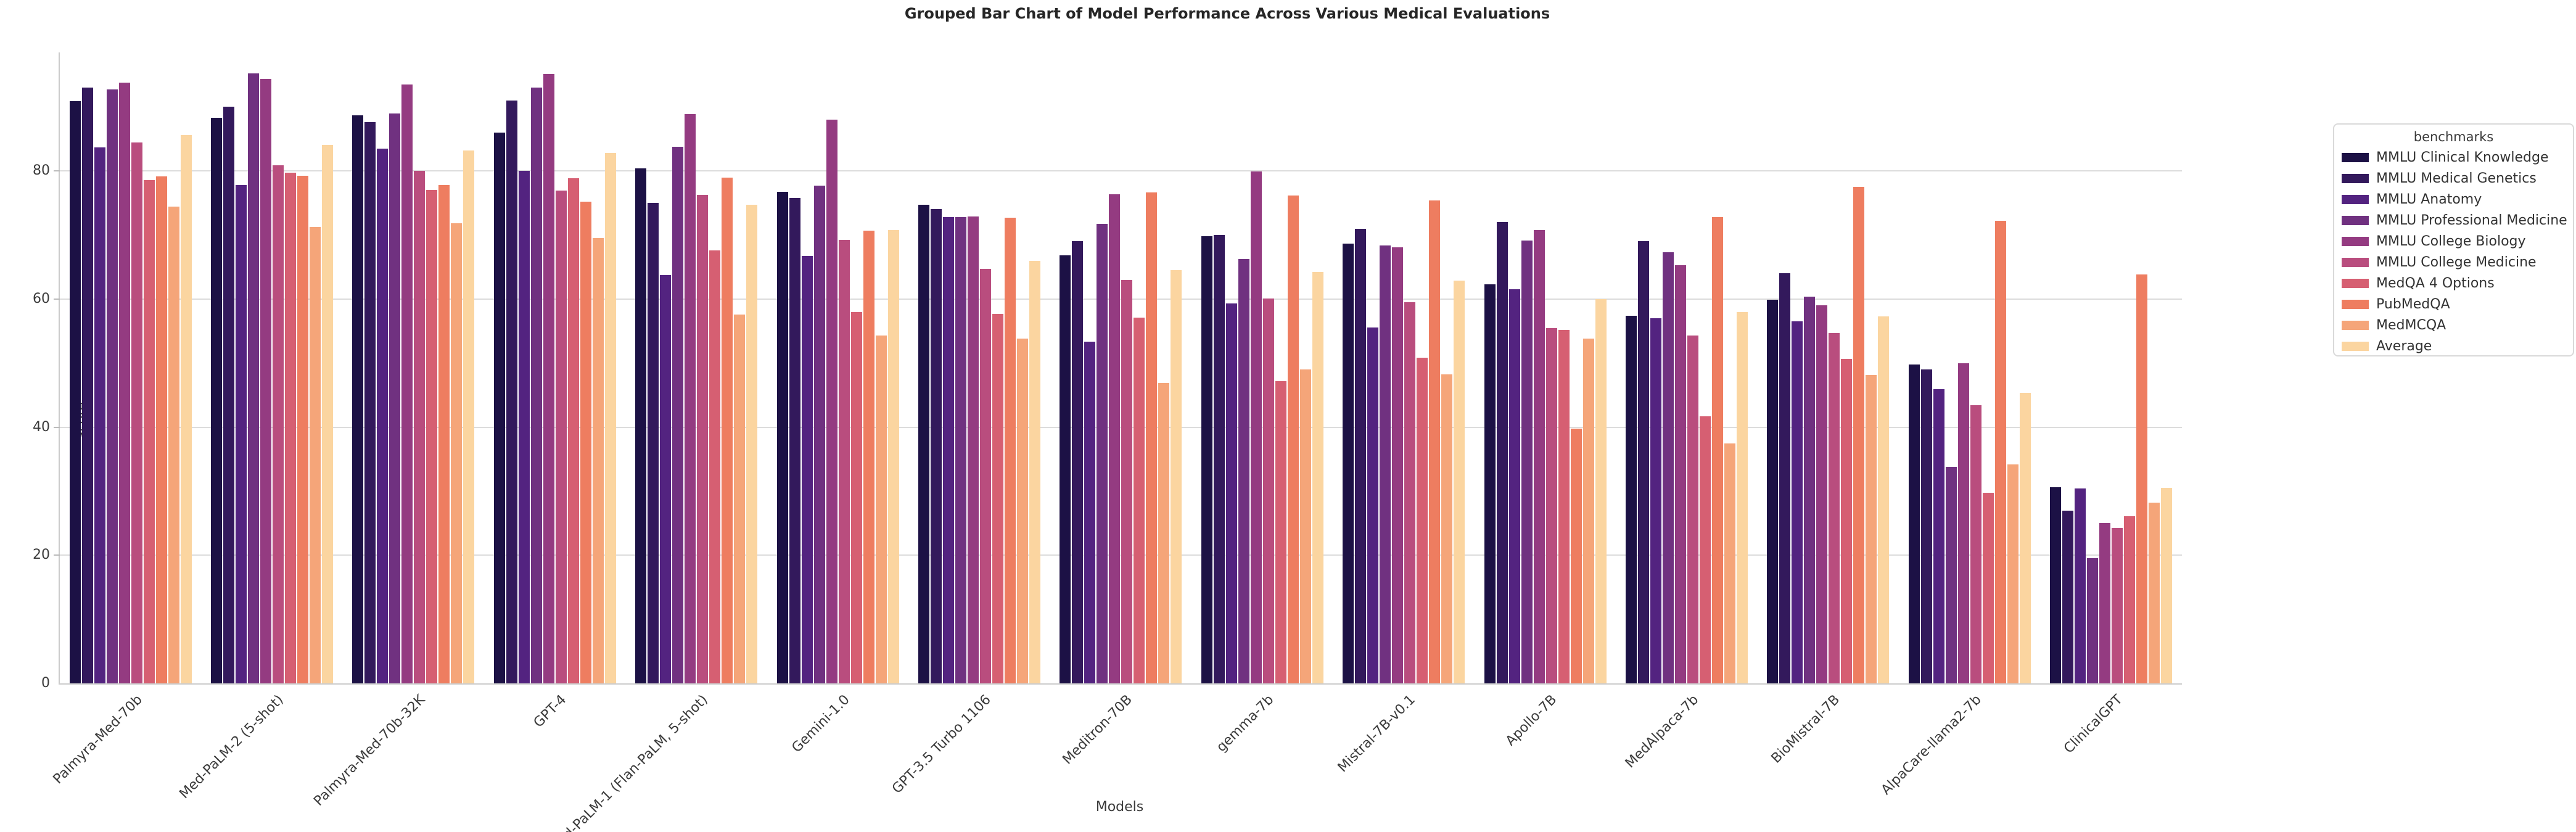 Image resolution: width=2576 pixels, height=832 pixels. Describe the element at coordinates (1245, 724) in the screenshot. I see `x-tick-label: gemma-7b` at that location.